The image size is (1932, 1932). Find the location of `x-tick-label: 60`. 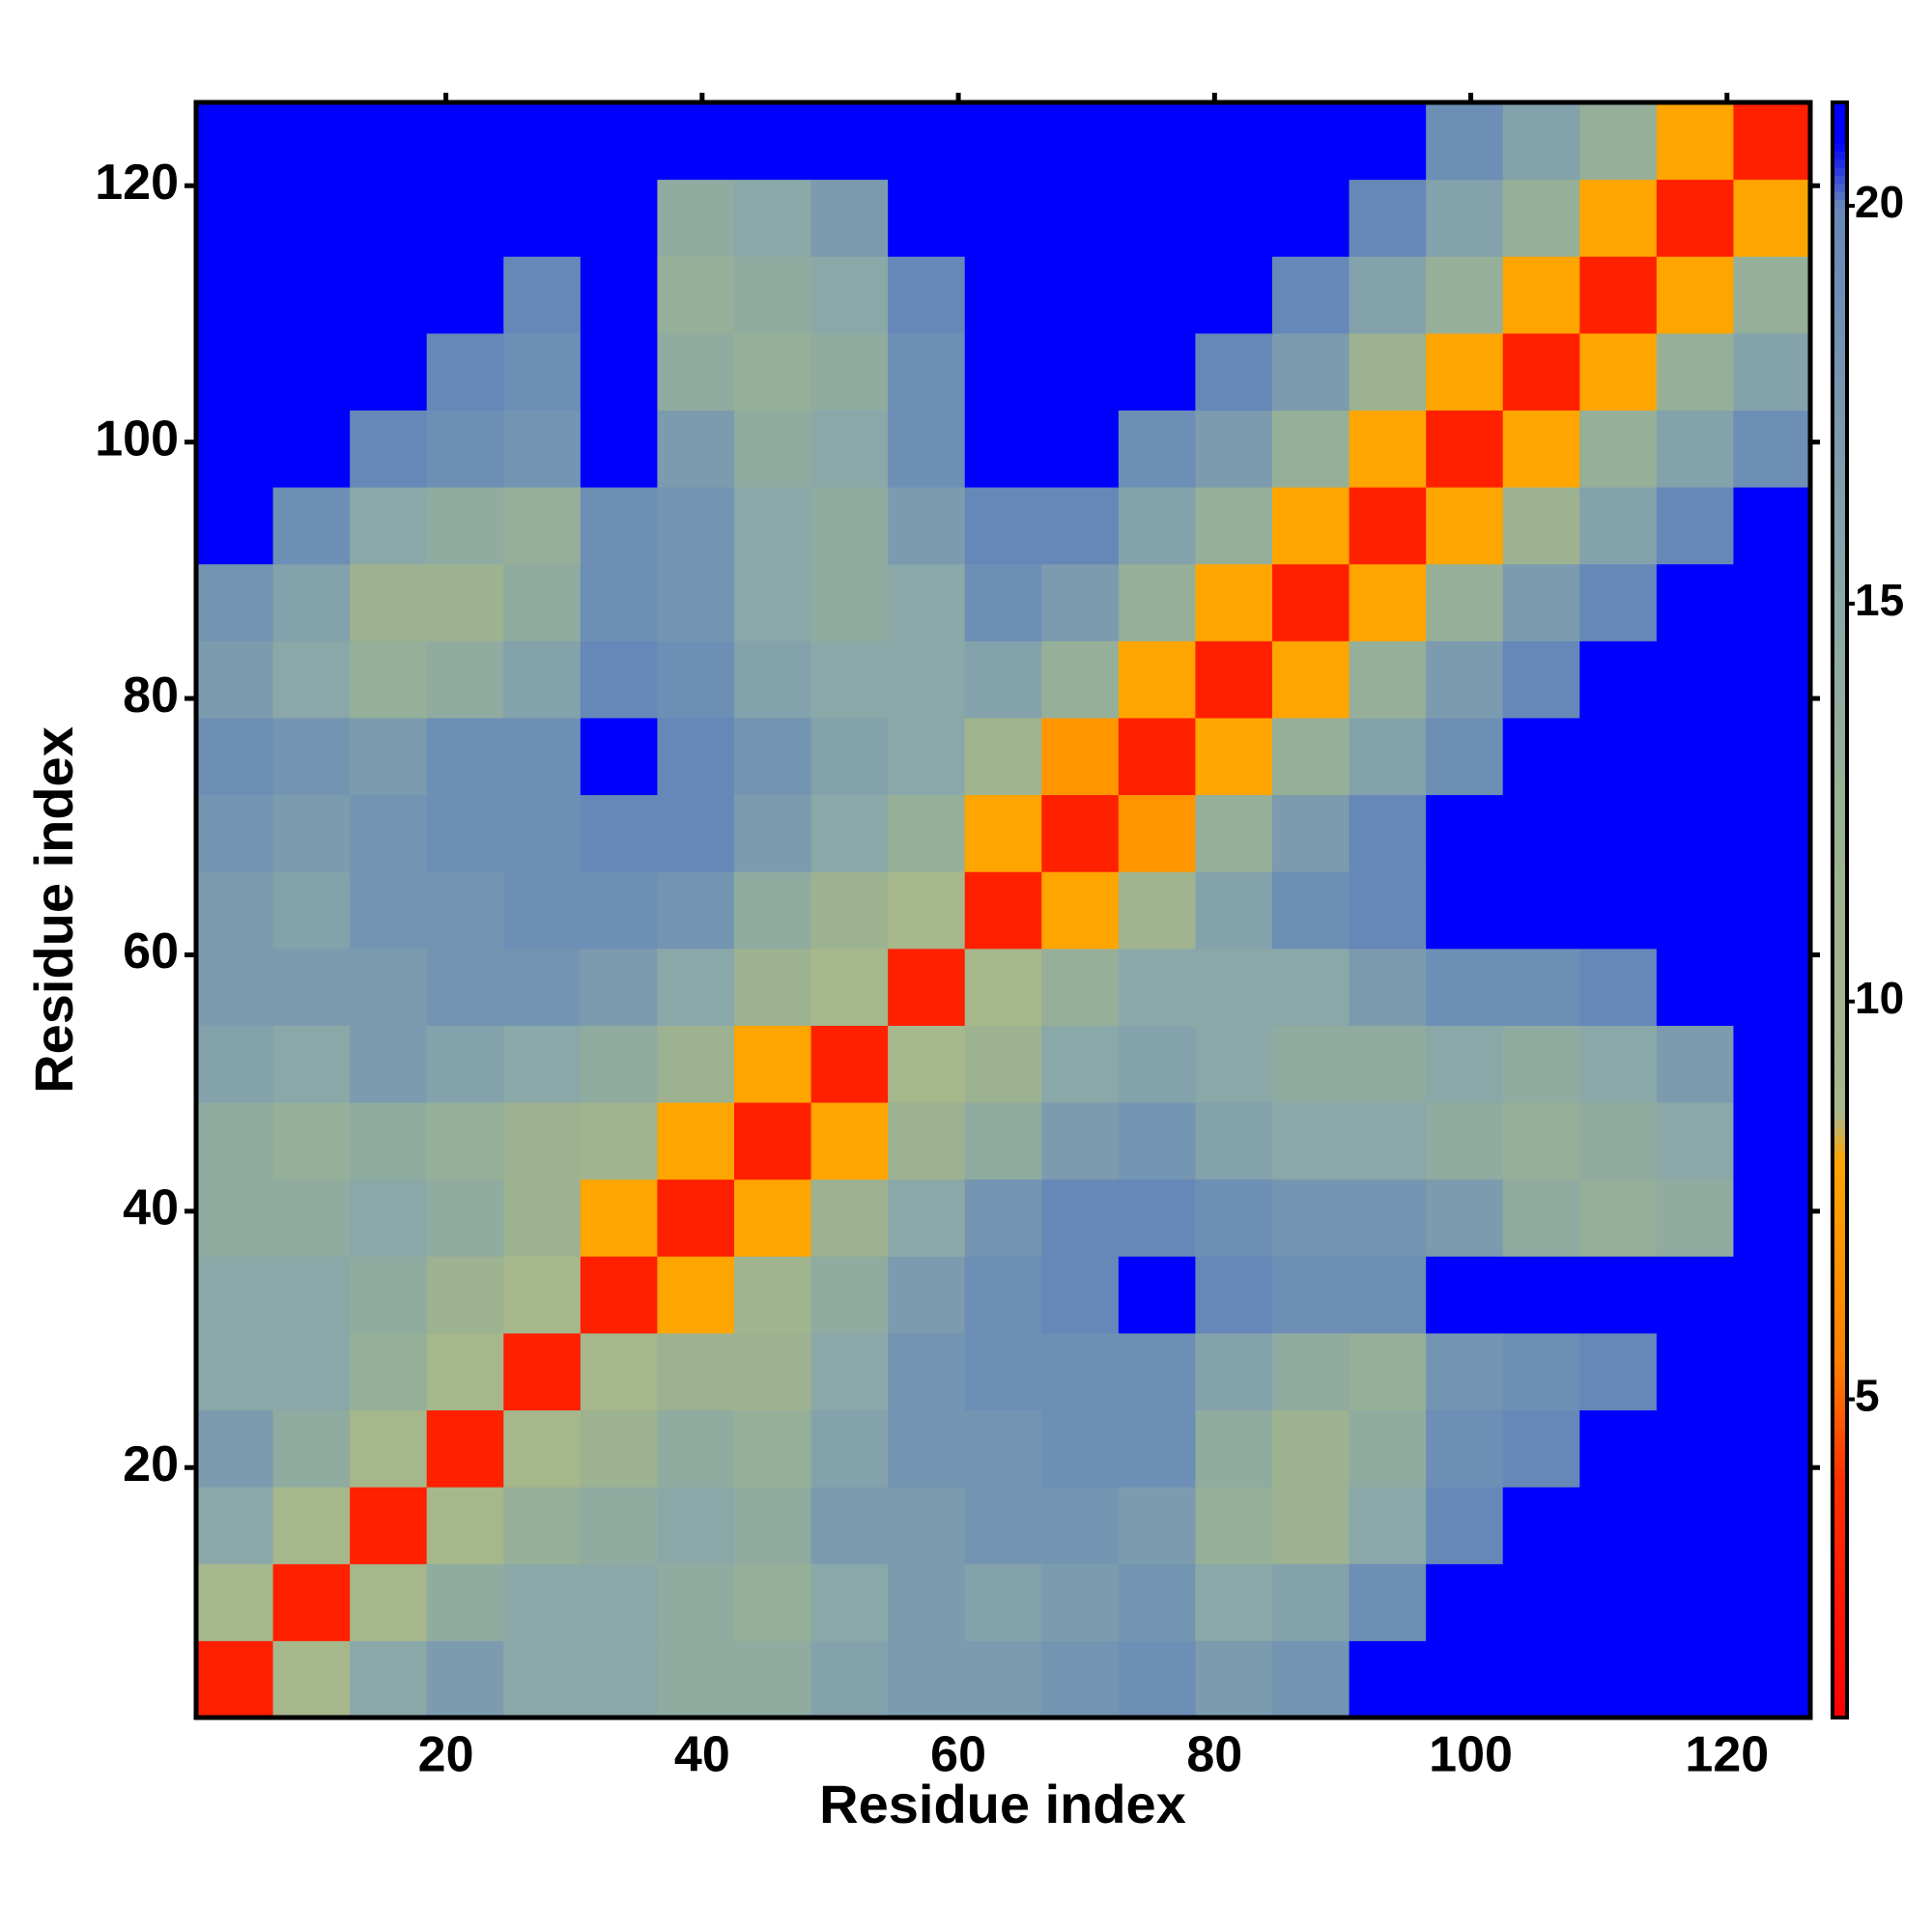

x-tick-label: 60 is located at coordinates (958, 1755).